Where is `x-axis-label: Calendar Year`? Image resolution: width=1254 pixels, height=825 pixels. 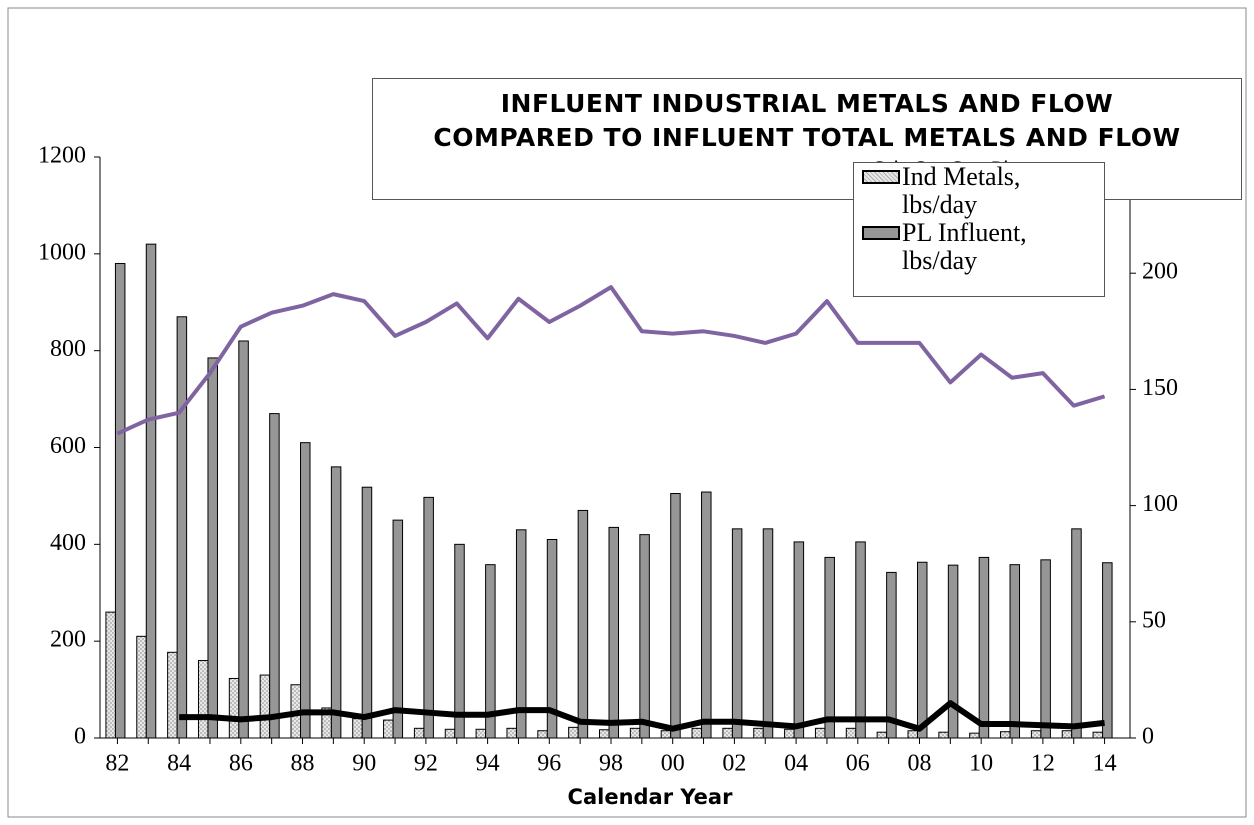 x-axis-label: Calendar Year is located at coordinates (650, 797).